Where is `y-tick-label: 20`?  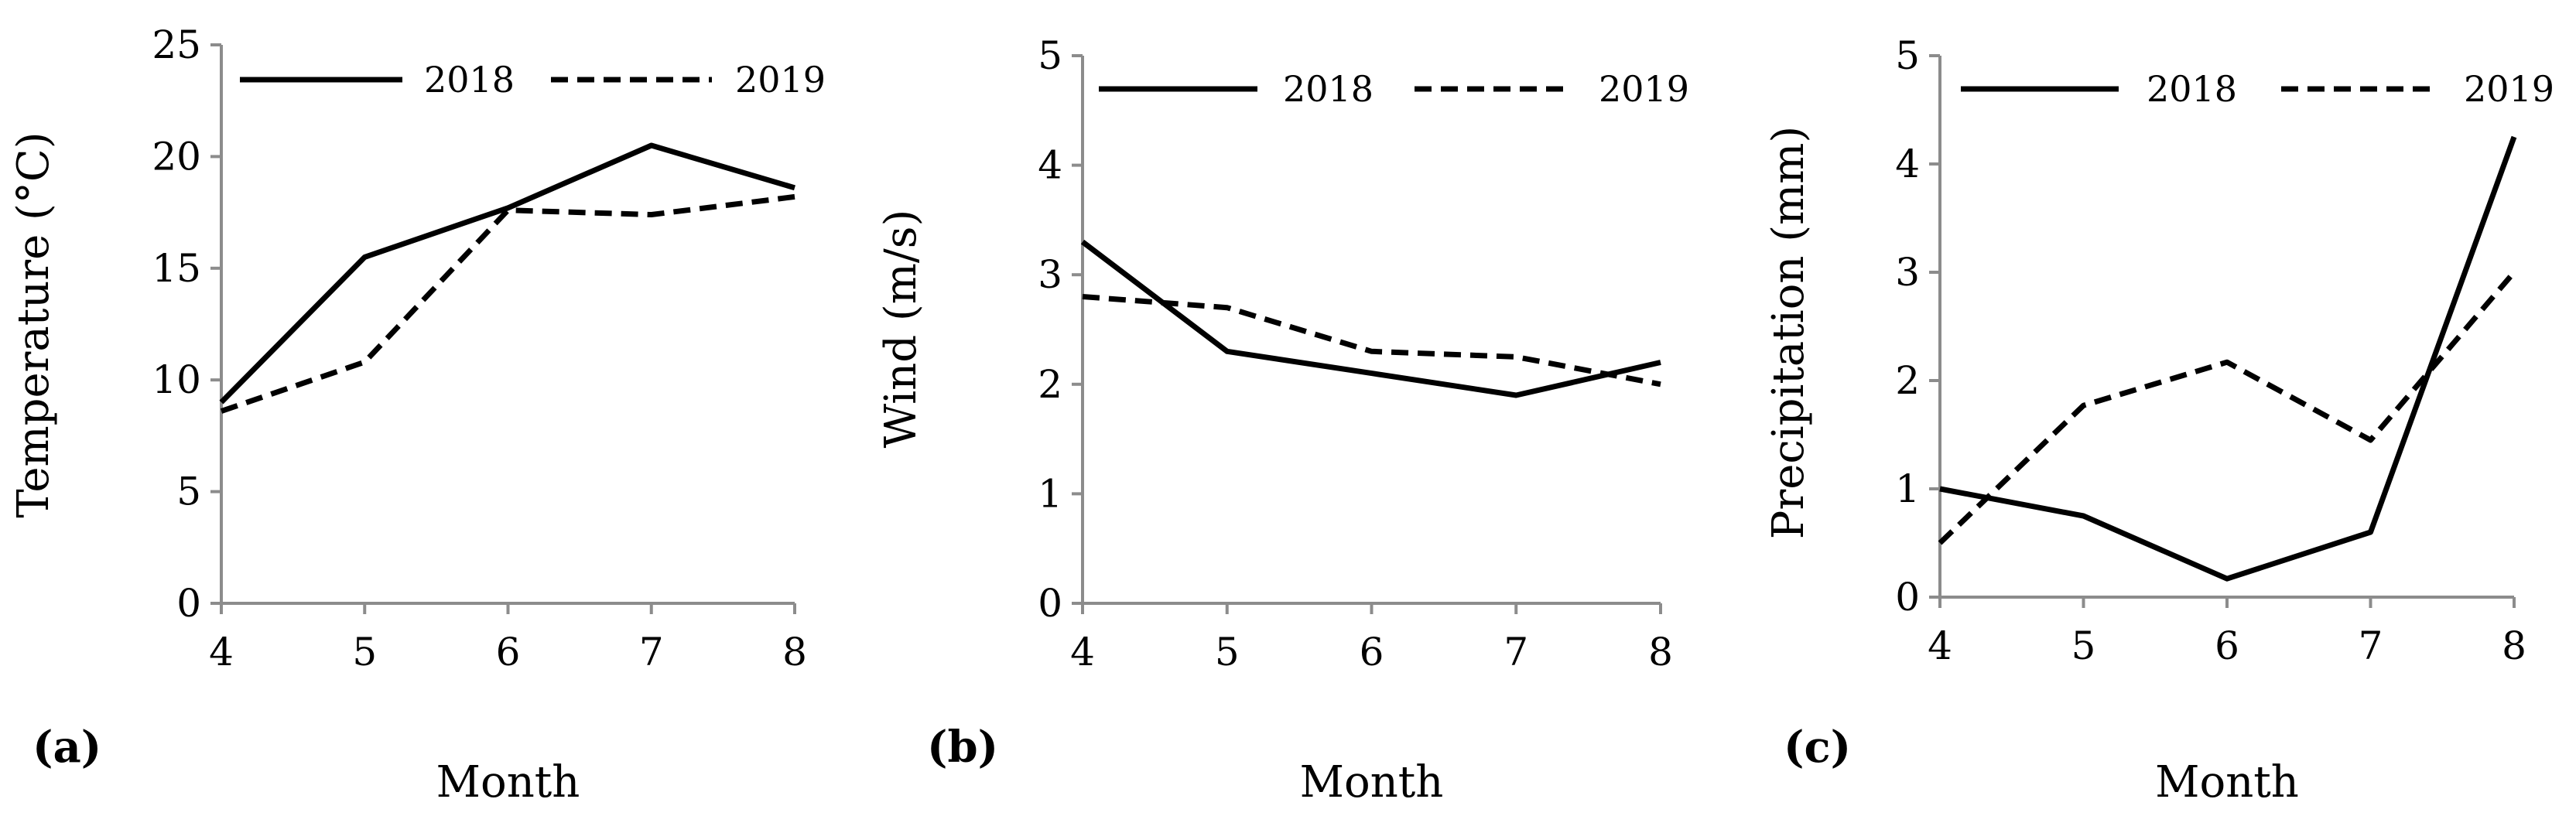
y-tick-label: 20 is located at coordinates (177, 156).